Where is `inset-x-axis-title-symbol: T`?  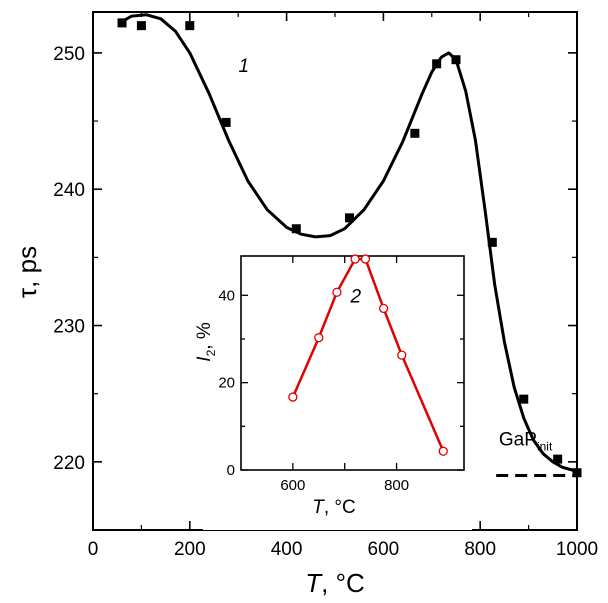 inset-x-axis-title-symbol: T is located at coordinates (318, 507).